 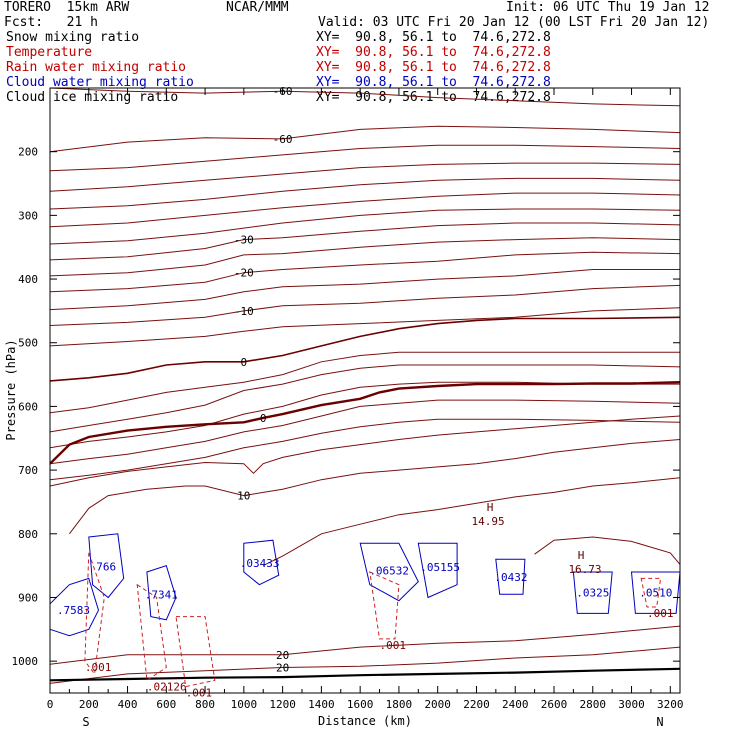 I want to click on init-time: Init: 06 UTC Thu 19 Jan 12, so click(x=608, y=7).